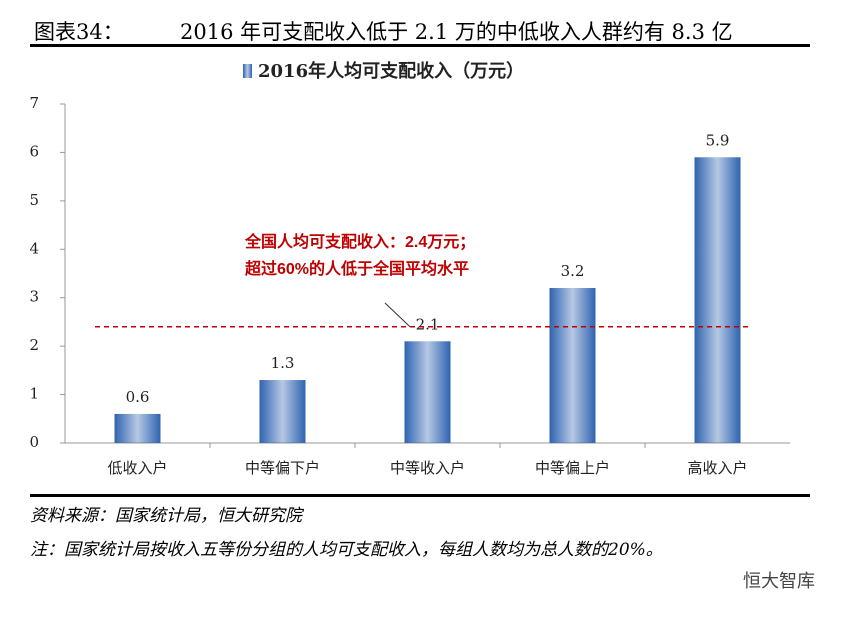 Image resolution: width=843 pixels, height=617 pixels. Describe the element at coordinates (283, 363) in the screenshot. I see `value-label: 1.3` at that location.